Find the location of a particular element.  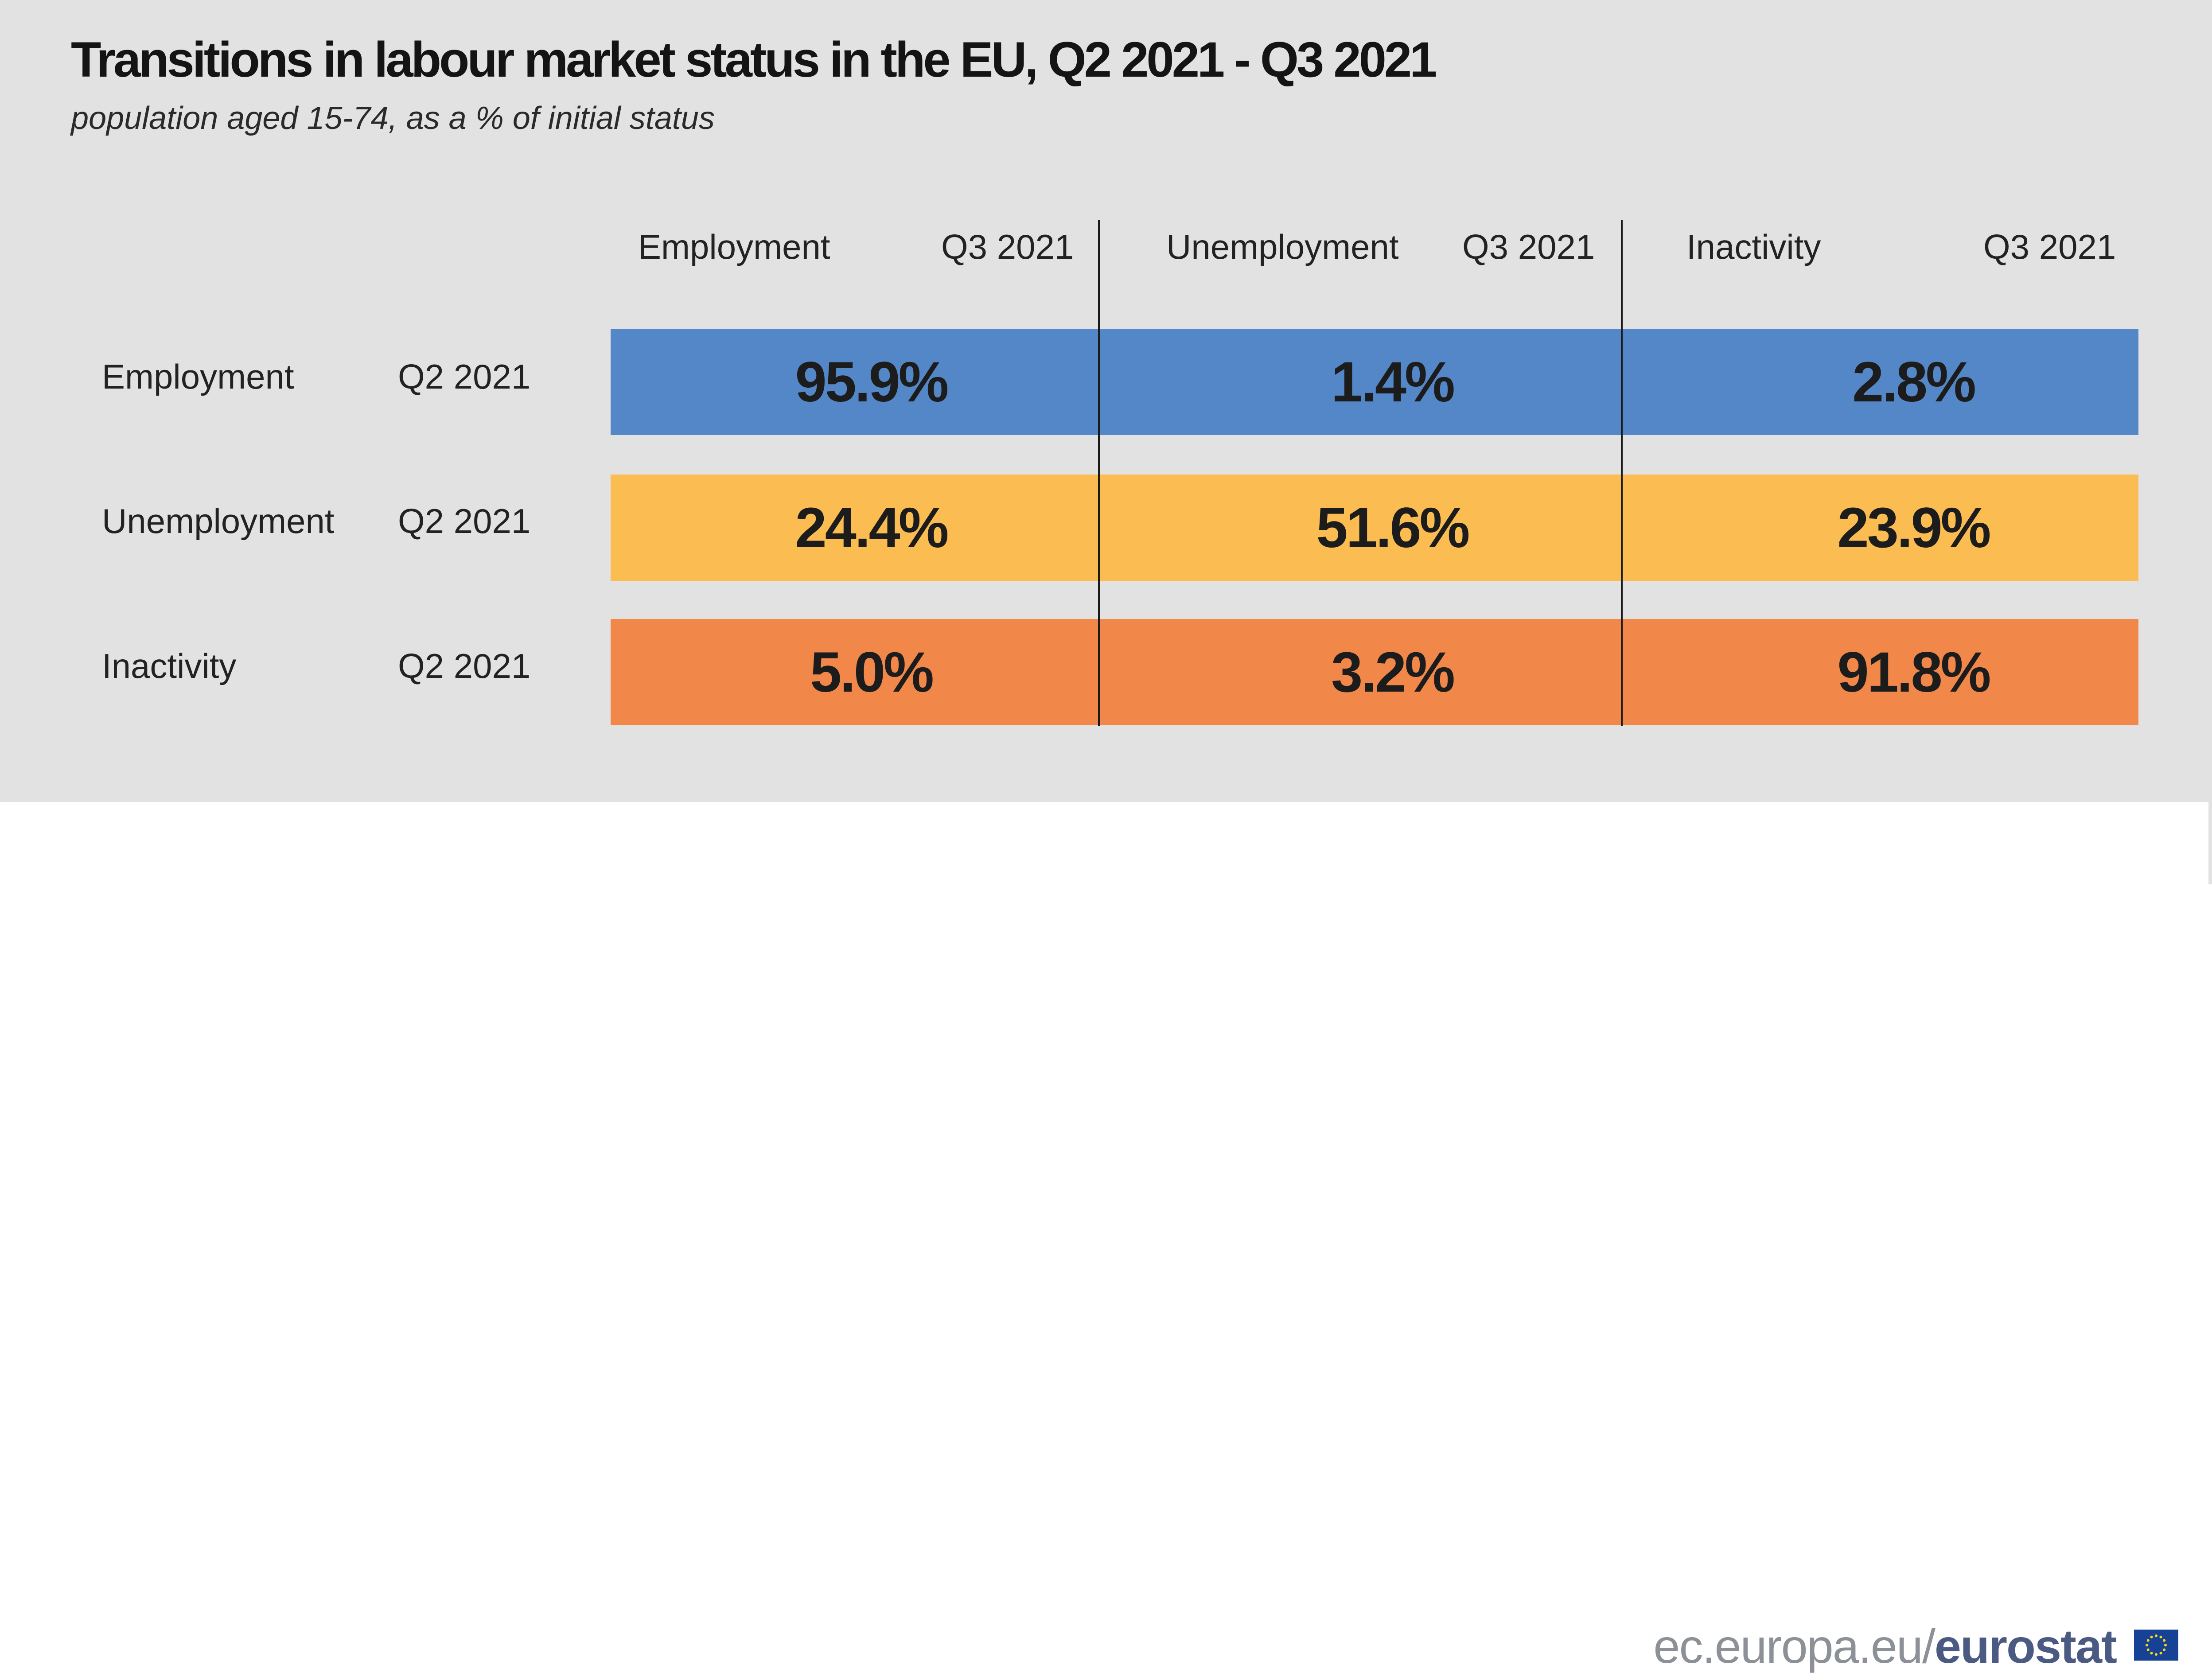

row-employment-label: Employment is located at coordinates (198, 376).